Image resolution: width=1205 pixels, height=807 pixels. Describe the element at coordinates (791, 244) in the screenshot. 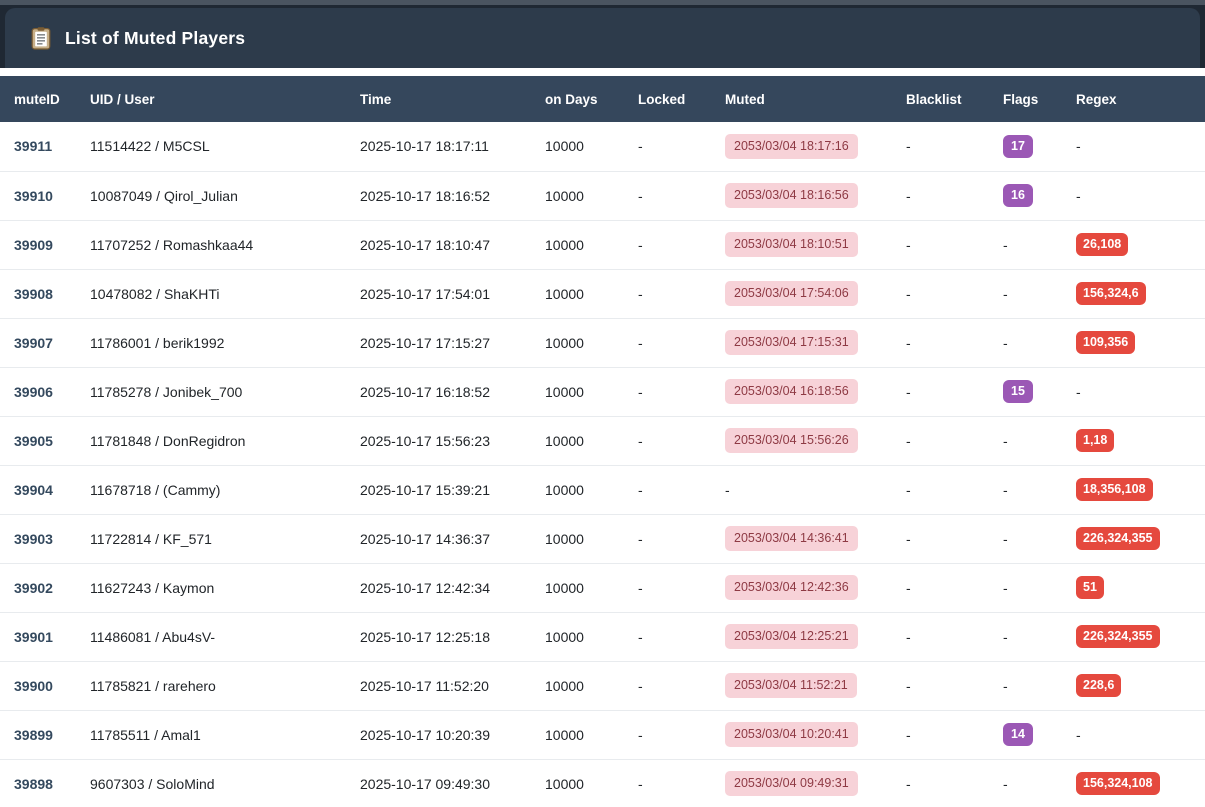

I see `muted-badge: 2053/03/04 18:10:51` at that location.